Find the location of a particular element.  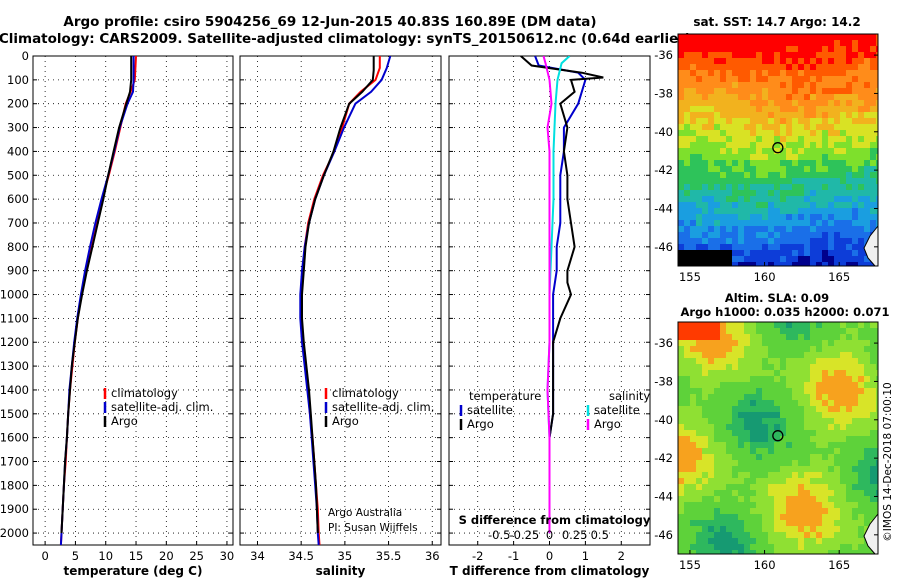

sla-map: 155 160 165 -36 -38 -40 -42 -44 -46 is located at coordinates (766, 446).